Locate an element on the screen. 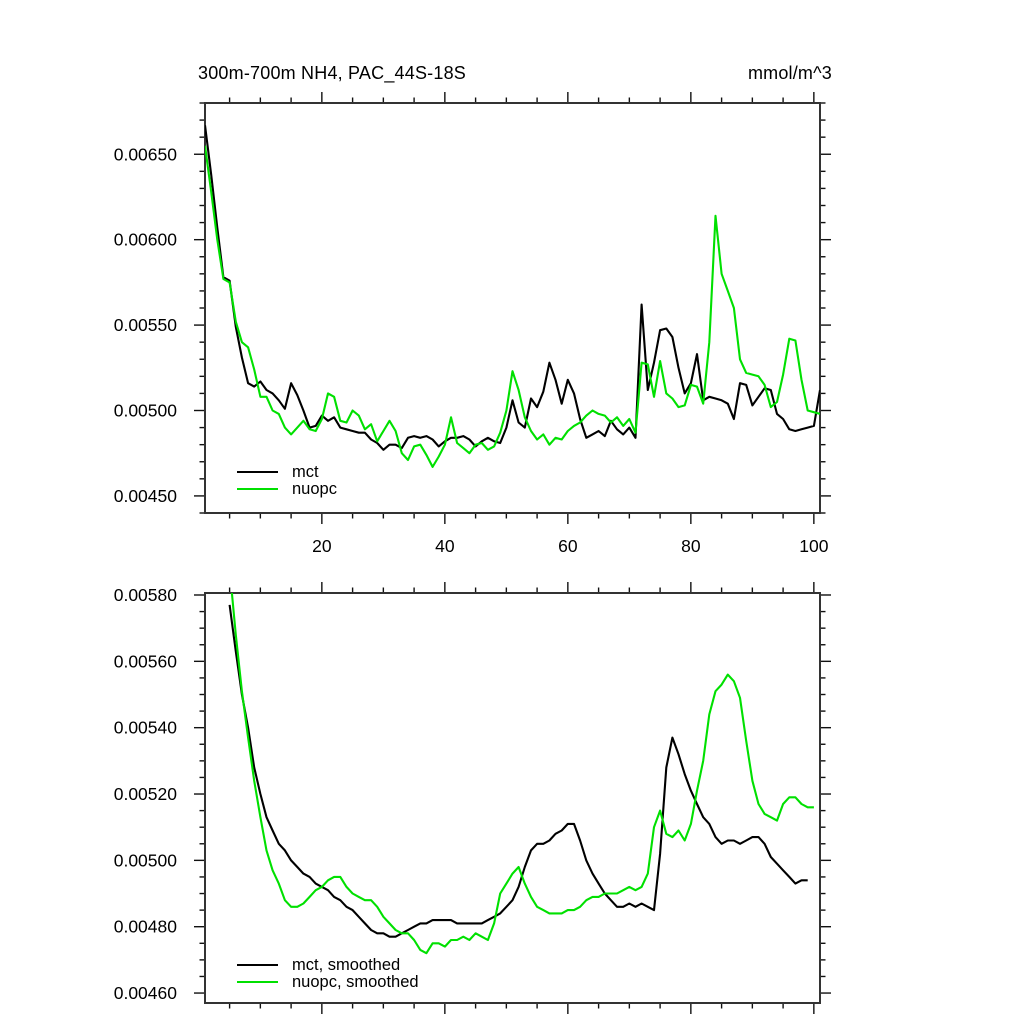 The height and width of the screenshot is (1024, 1024). y-tick-label: 0.00650 is located at coordinates (146, 154).